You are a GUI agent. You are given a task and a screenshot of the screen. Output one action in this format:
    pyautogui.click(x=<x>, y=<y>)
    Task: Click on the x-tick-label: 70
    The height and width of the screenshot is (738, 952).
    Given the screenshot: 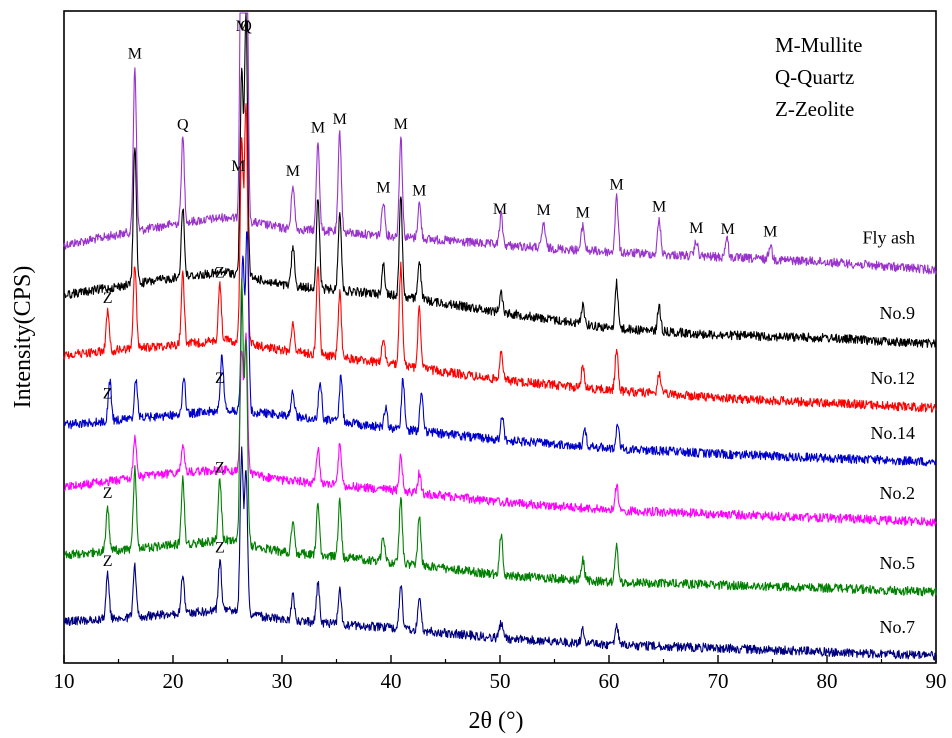 What is the action you would take?
    pyautogui.click(x=718, y=681)
    